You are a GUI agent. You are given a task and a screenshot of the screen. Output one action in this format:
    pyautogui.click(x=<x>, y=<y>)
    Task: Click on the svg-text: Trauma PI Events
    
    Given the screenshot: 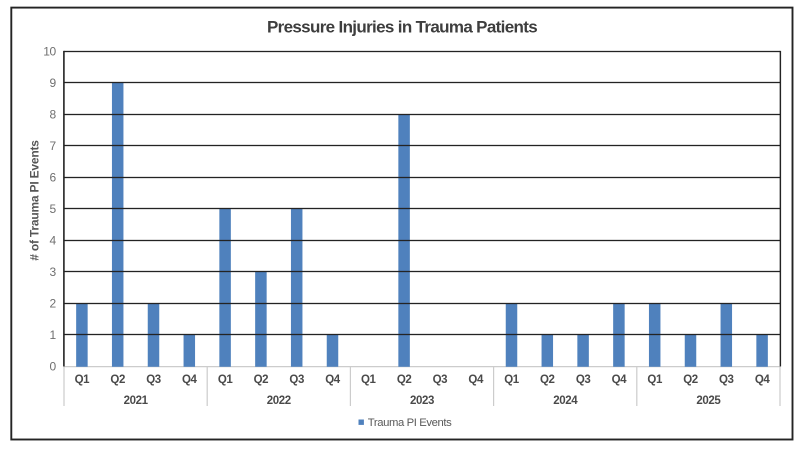 What is the action you would take?
    pyautogui.click(x=410, y=423)
    